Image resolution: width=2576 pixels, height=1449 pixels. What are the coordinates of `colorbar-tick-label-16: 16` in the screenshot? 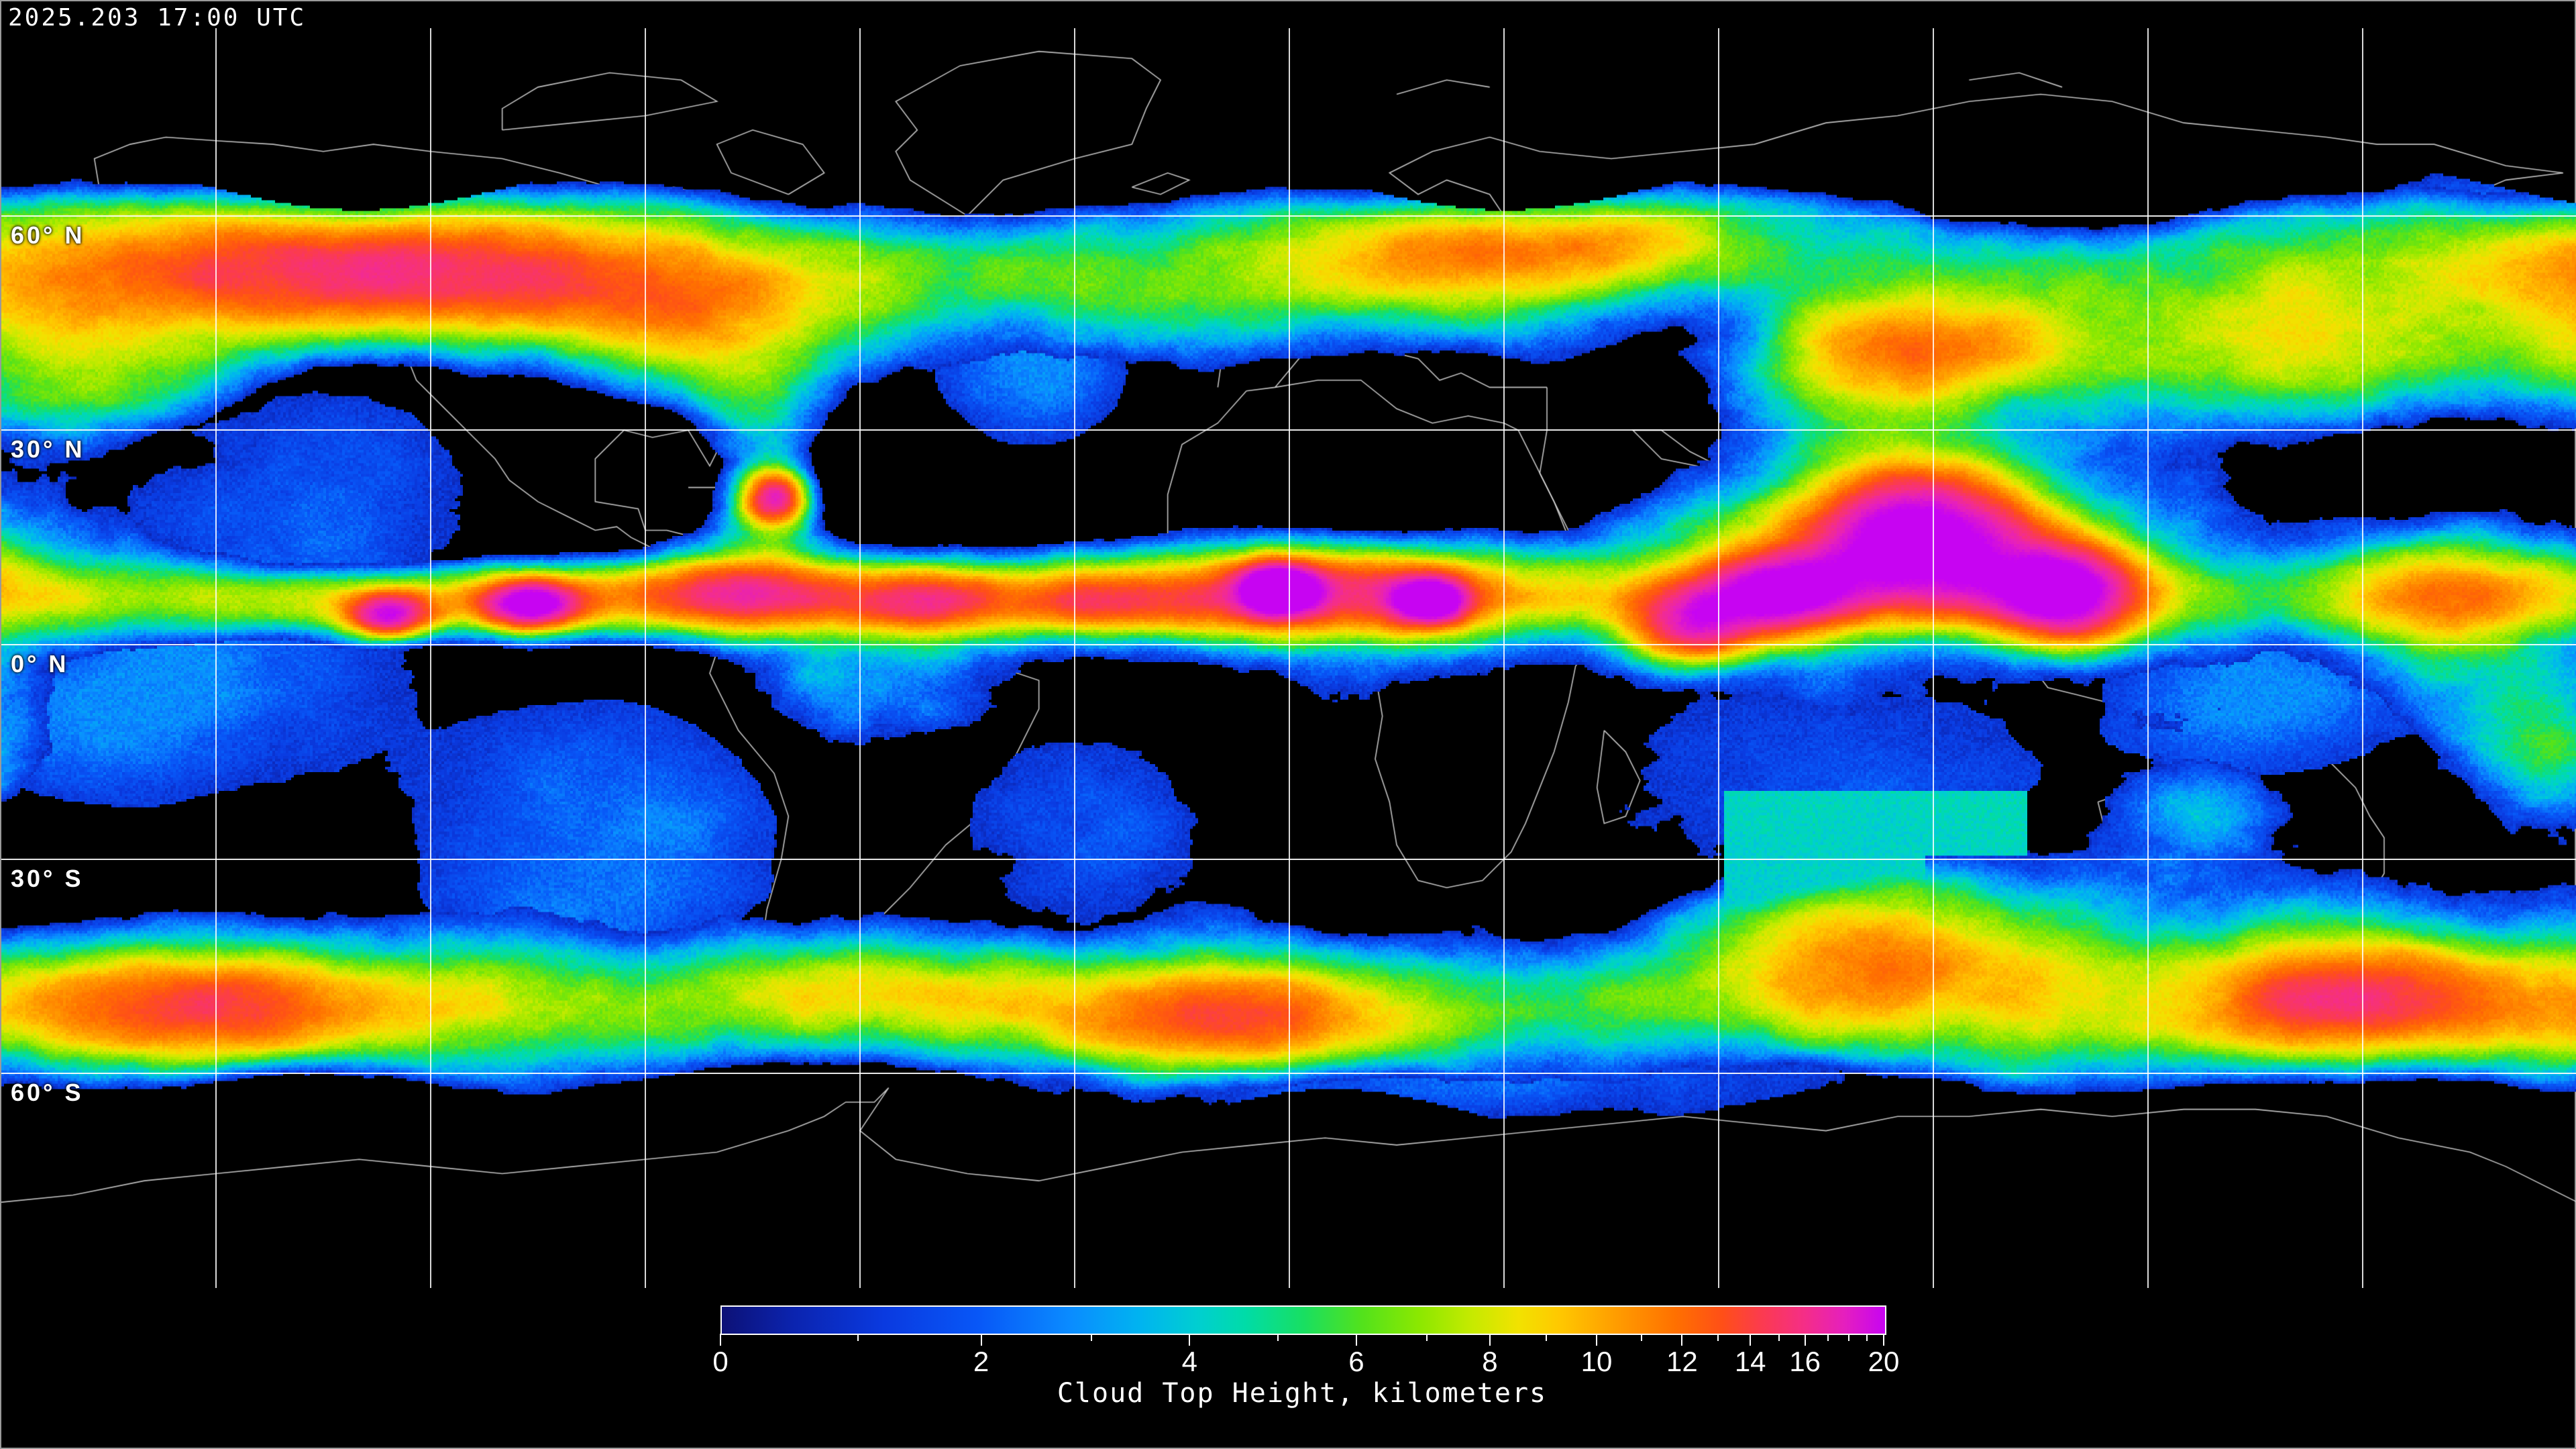 It's located at (1805, 1361).